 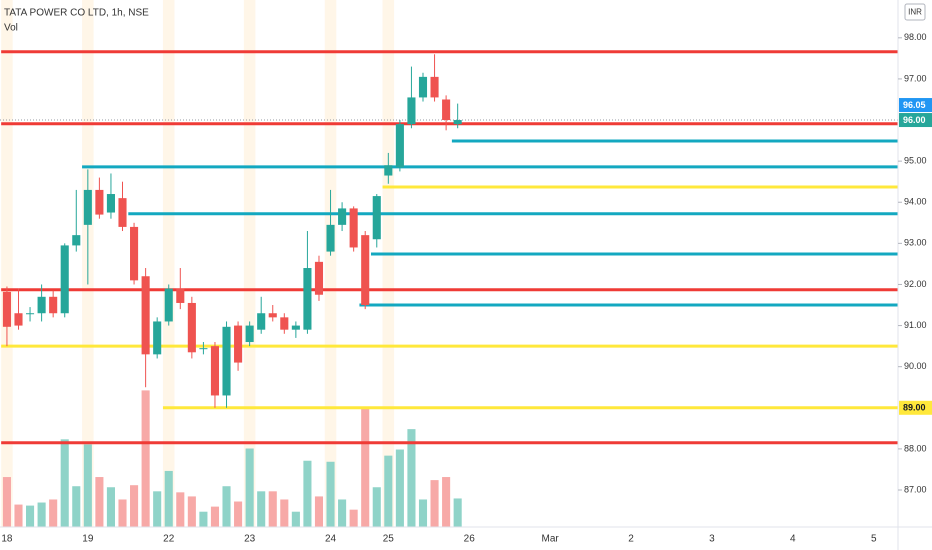 I want to click on price-label: 96.00, so click(x=914, y=120).